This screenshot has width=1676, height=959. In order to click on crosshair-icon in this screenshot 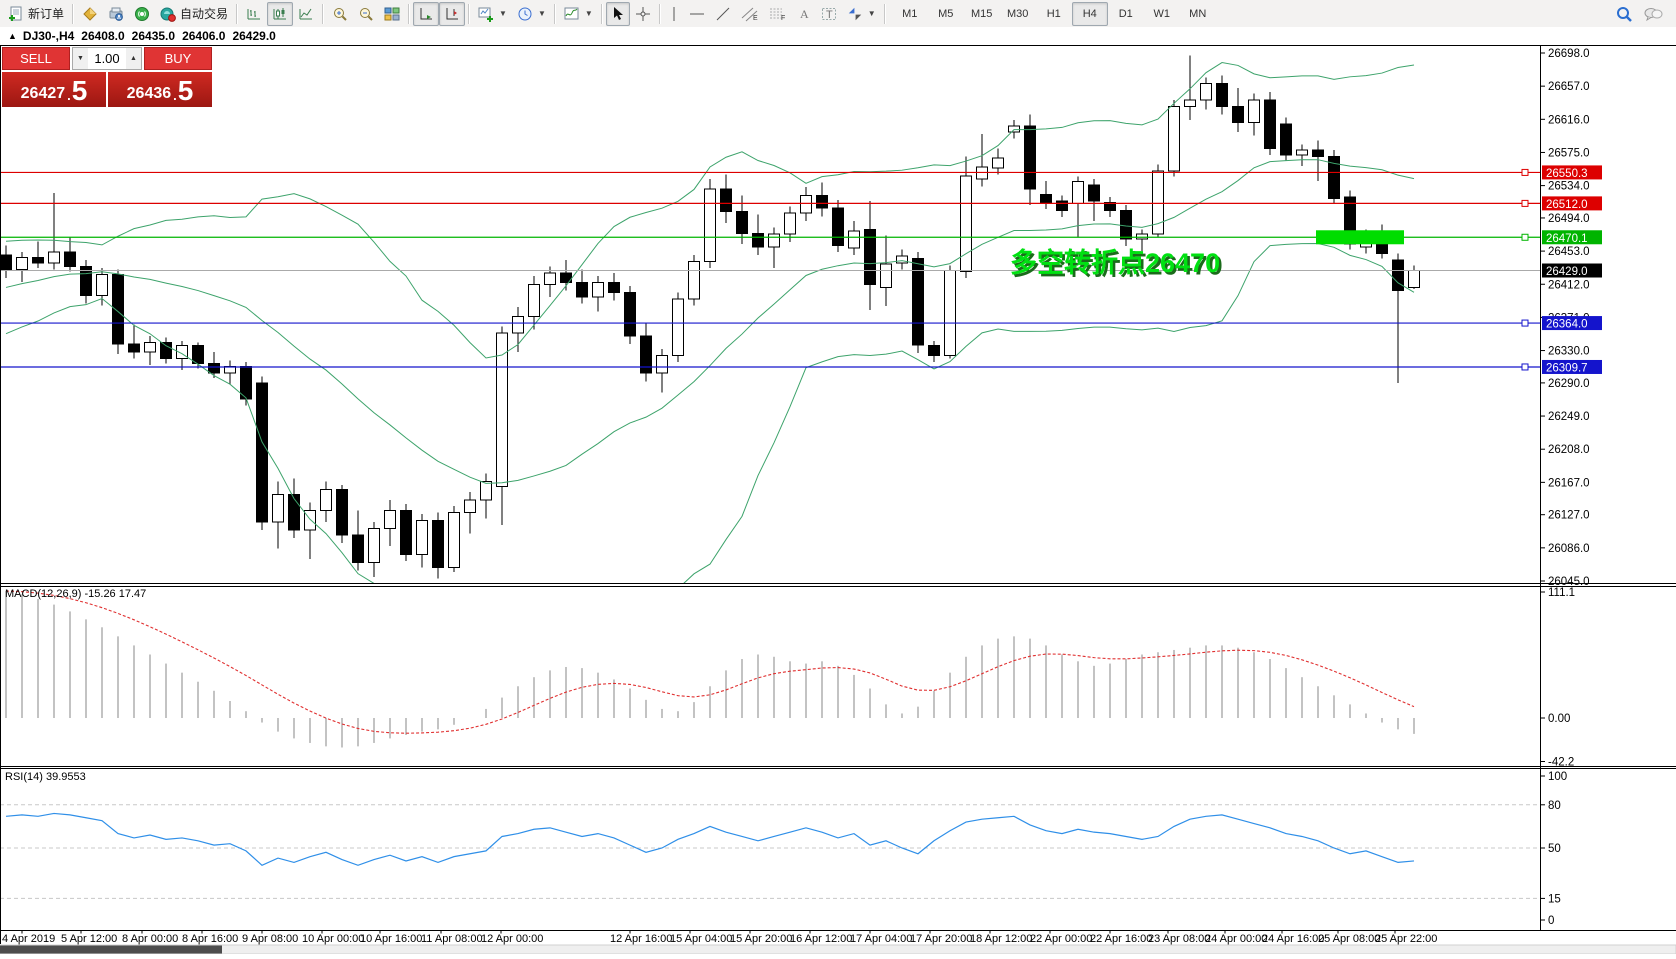, I will do `click(643, 14)`.